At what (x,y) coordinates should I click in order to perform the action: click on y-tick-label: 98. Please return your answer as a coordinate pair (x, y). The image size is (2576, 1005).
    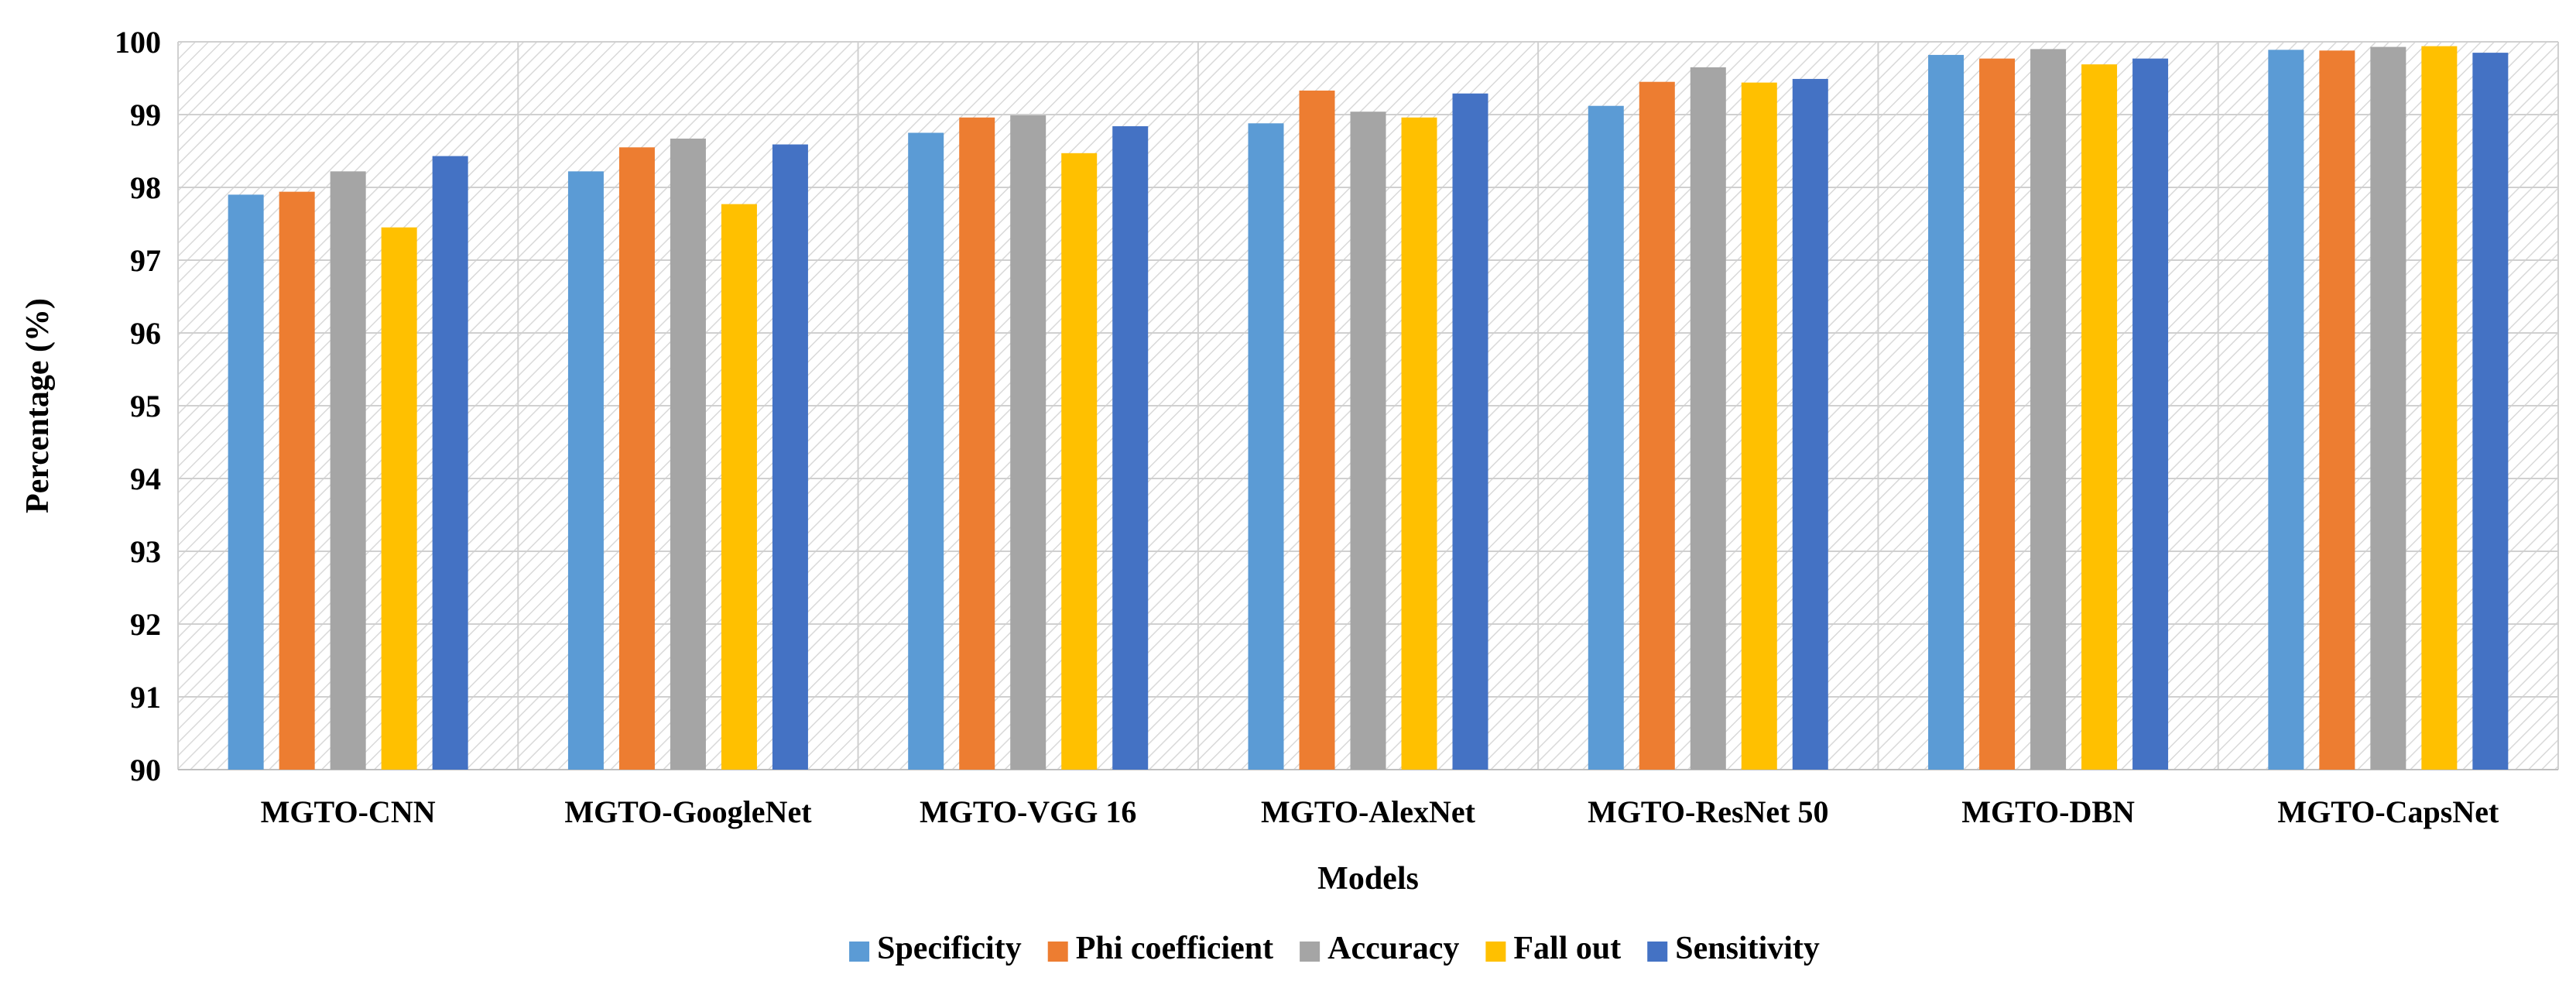
    Looking at the image, I should click on (145, 187).